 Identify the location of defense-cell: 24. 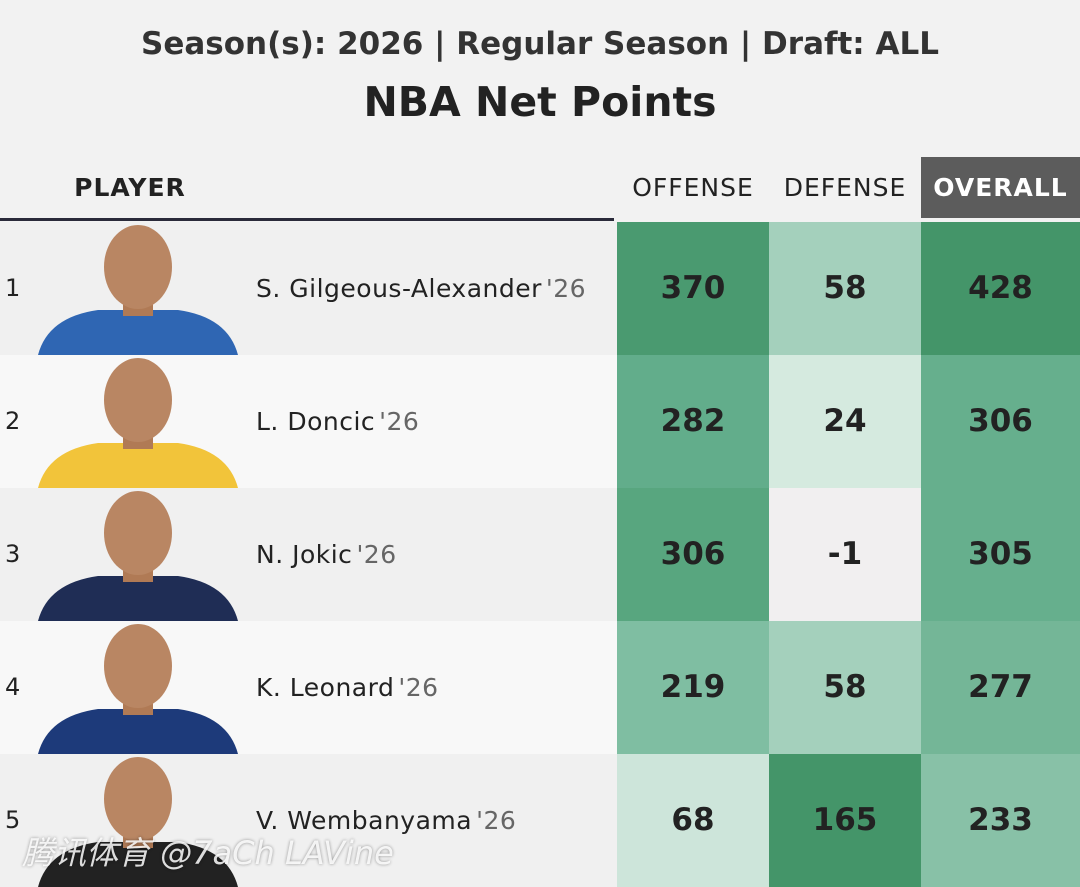
(845, 421).